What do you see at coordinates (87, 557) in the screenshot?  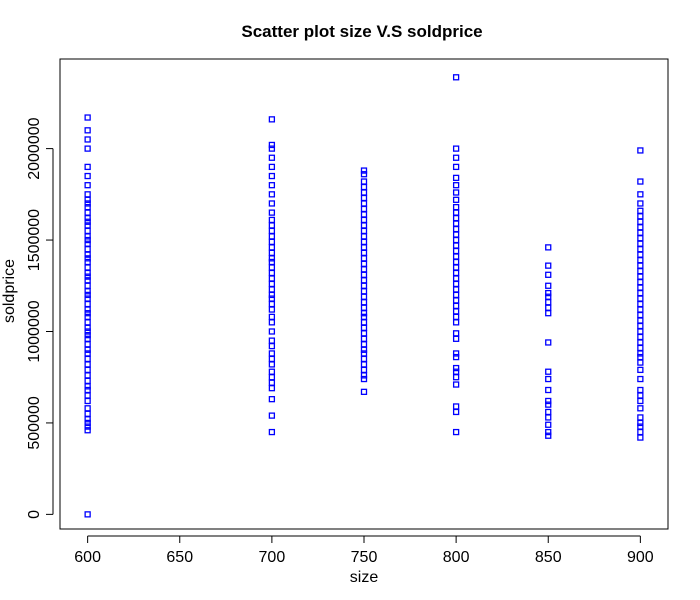 I see `x-tick-label: 600` at bounding box center [87, 557].